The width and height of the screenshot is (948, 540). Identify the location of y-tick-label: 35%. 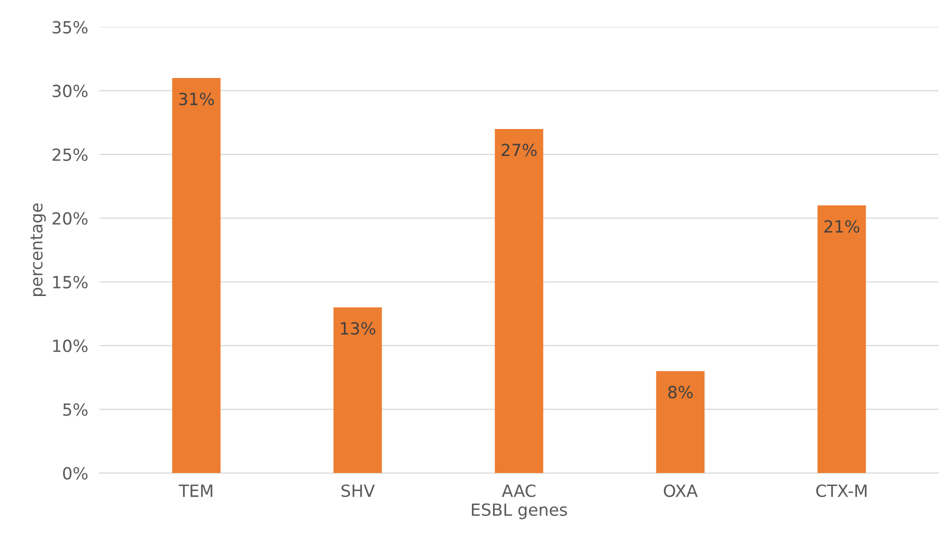
(70, 27).